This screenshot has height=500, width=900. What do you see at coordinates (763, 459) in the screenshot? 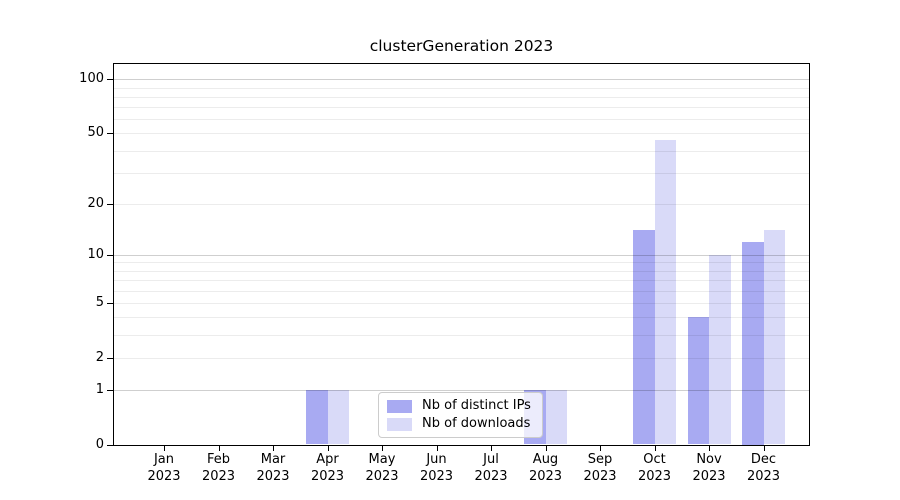
I see `x-tick-label-month: Dec` at bounding box center [763, 459].